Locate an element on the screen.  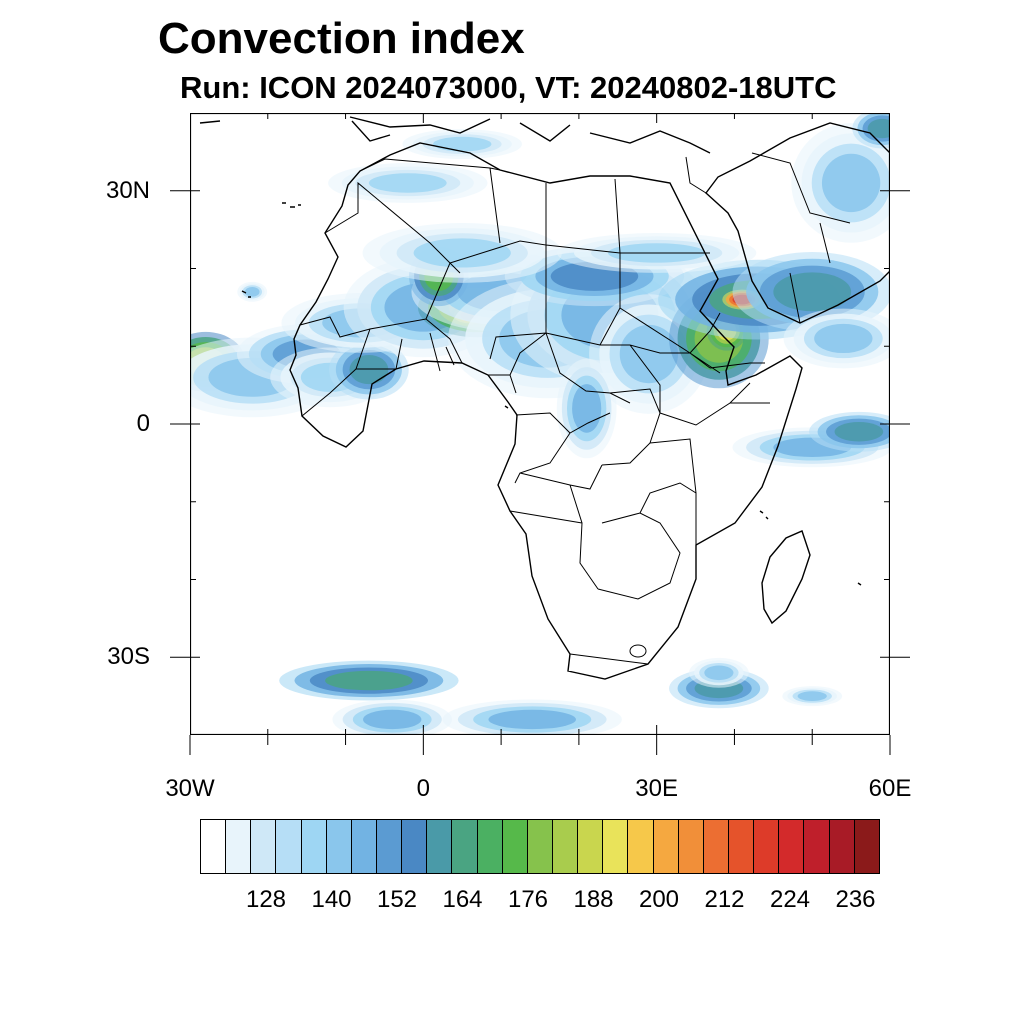
canary-islands is located at coordinates (291, 205).